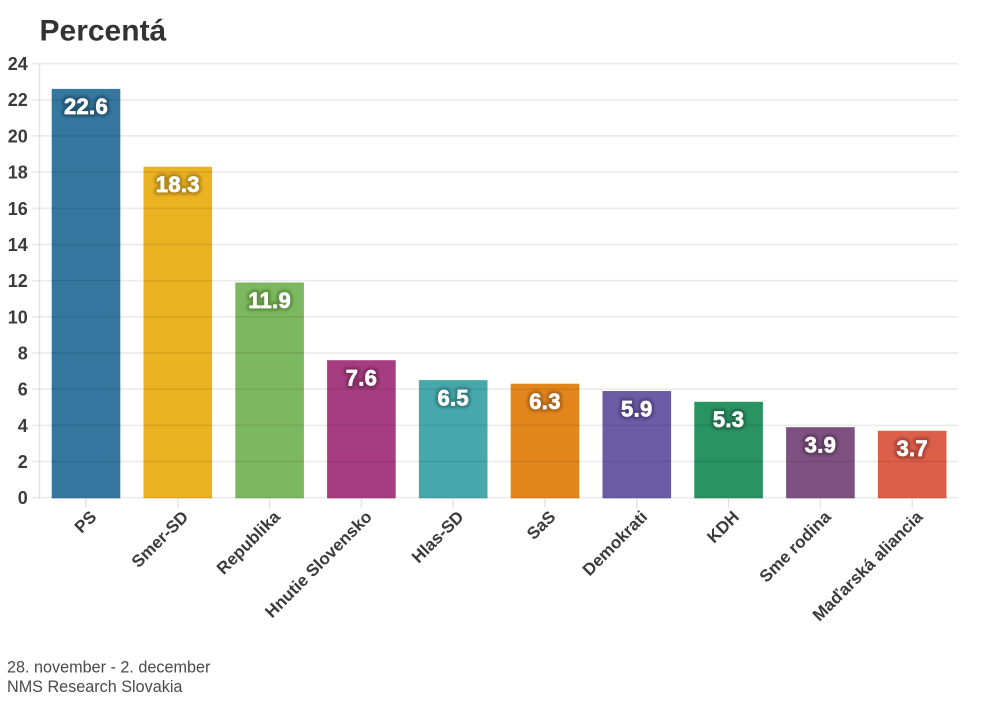 The height and width of the screenshot is (709, 983). What do you see at coordinates (18, 317) in the screenshot?
I see `svg-text: 10` at bounding box center [18, 317].